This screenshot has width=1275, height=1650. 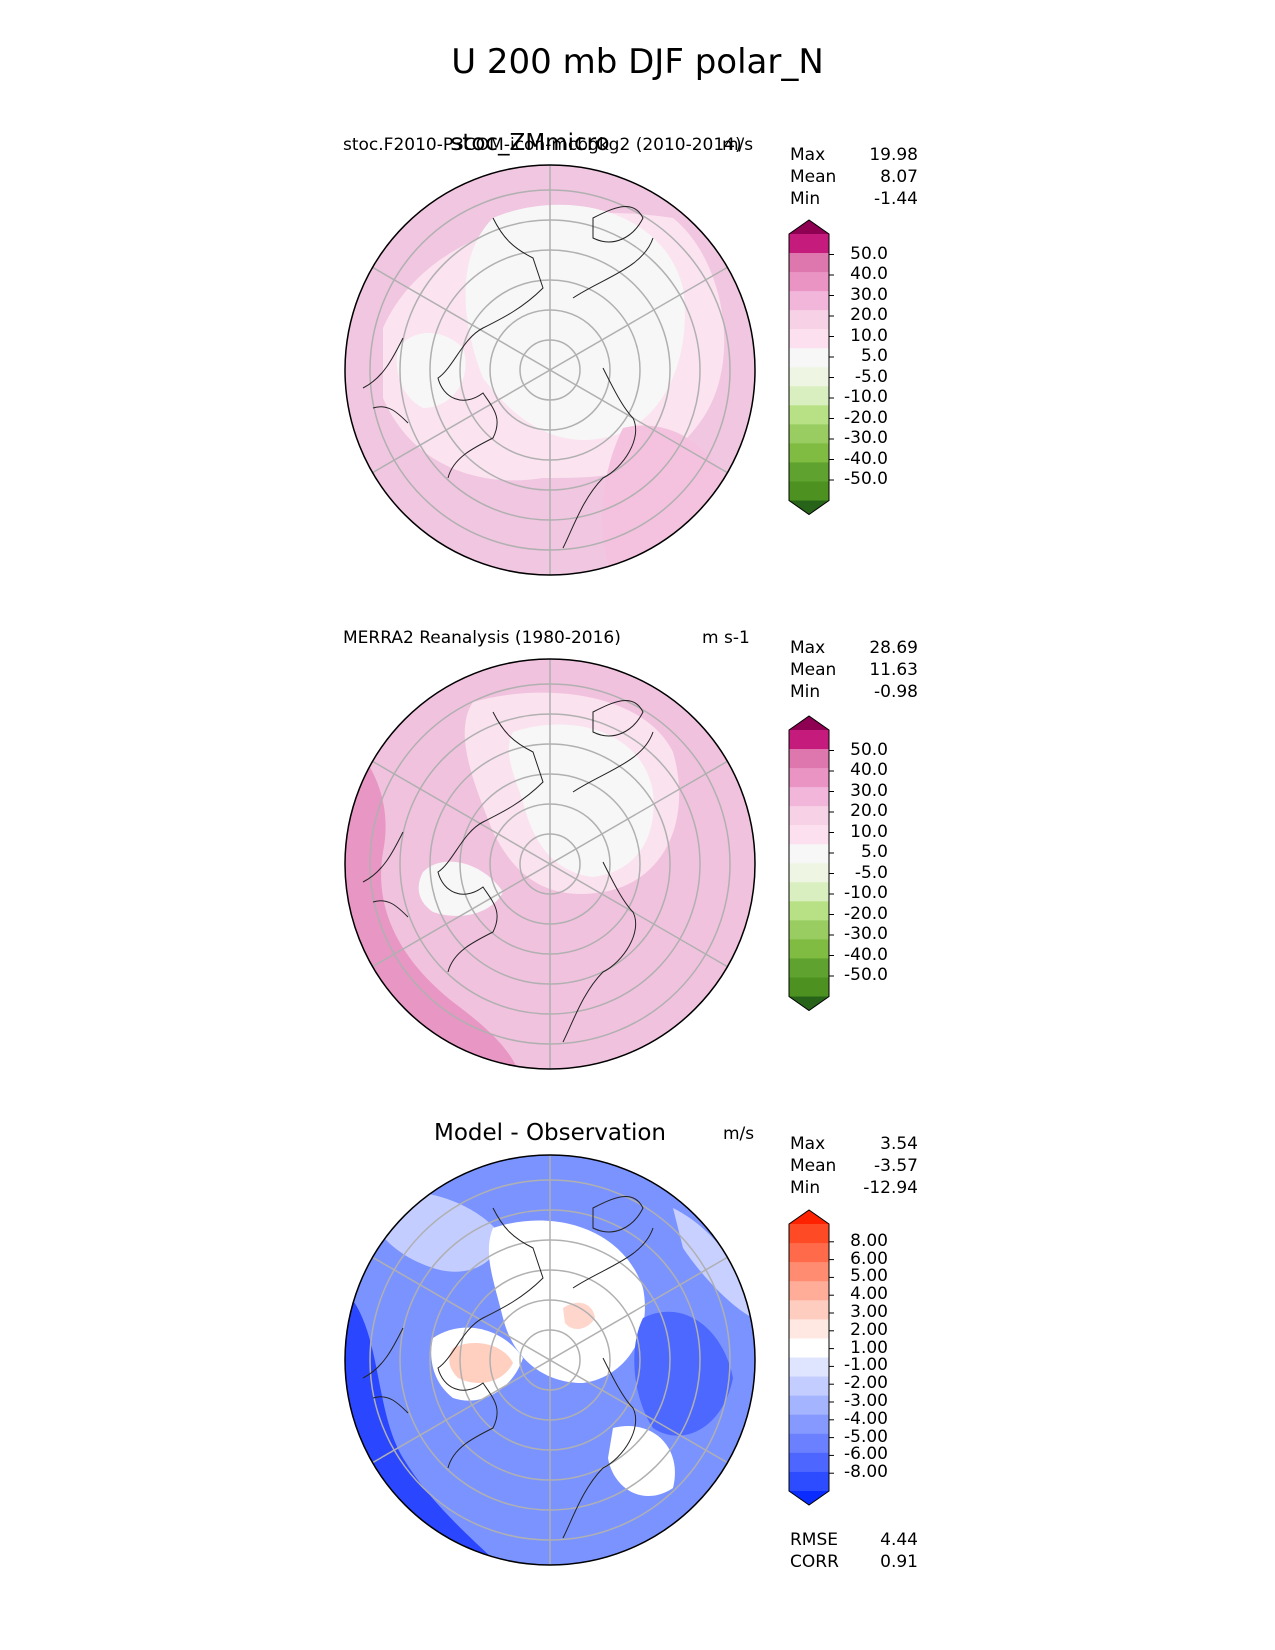 I want to click on panel2-map-boundary, so click(x=550, y=864).